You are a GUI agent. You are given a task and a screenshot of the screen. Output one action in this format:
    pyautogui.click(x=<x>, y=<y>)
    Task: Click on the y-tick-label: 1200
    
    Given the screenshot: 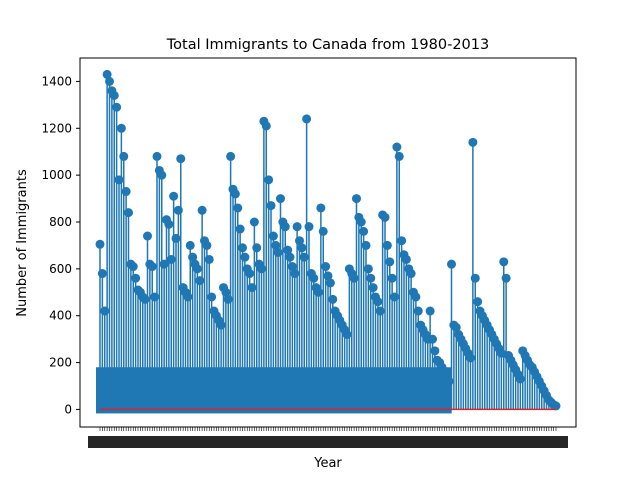 What is the action you would take?
    pyautogui.click(x=56, y=128)
    